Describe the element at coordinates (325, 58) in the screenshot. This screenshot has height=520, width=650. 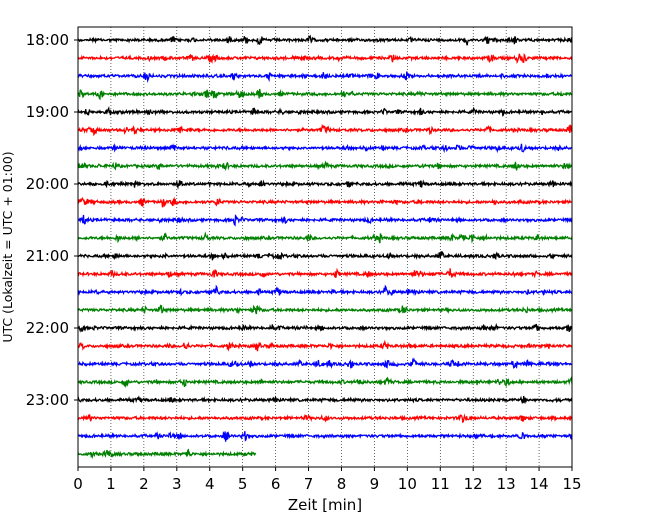
I see `trace-18:00` at that location.